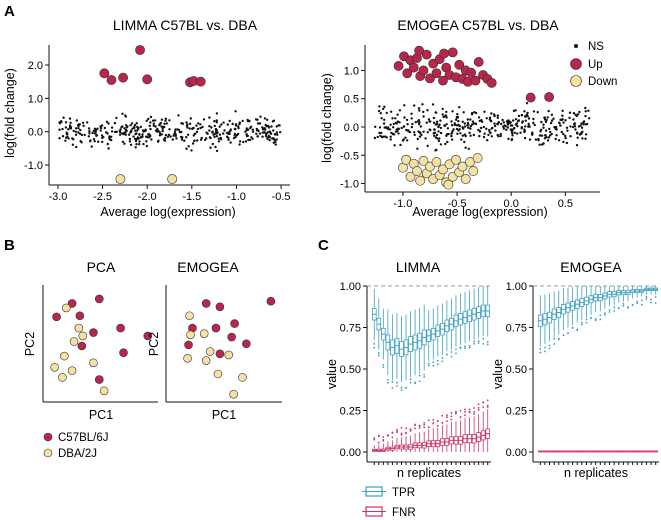 The image size is (661, 520). What do you see at coordinates (457, 204) in the screenshot?
I see `emogea-x-tick-label: -0.5` at bounding box center [457, 204].